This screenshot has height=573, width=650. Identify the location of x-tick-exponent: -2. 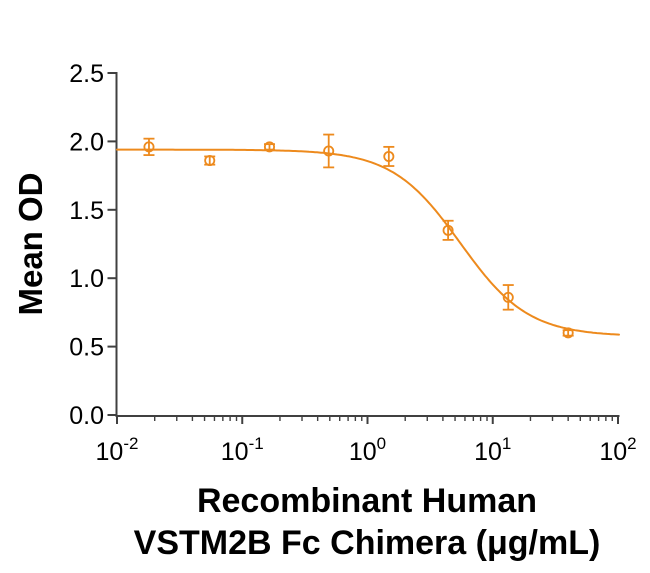
(130, 443).